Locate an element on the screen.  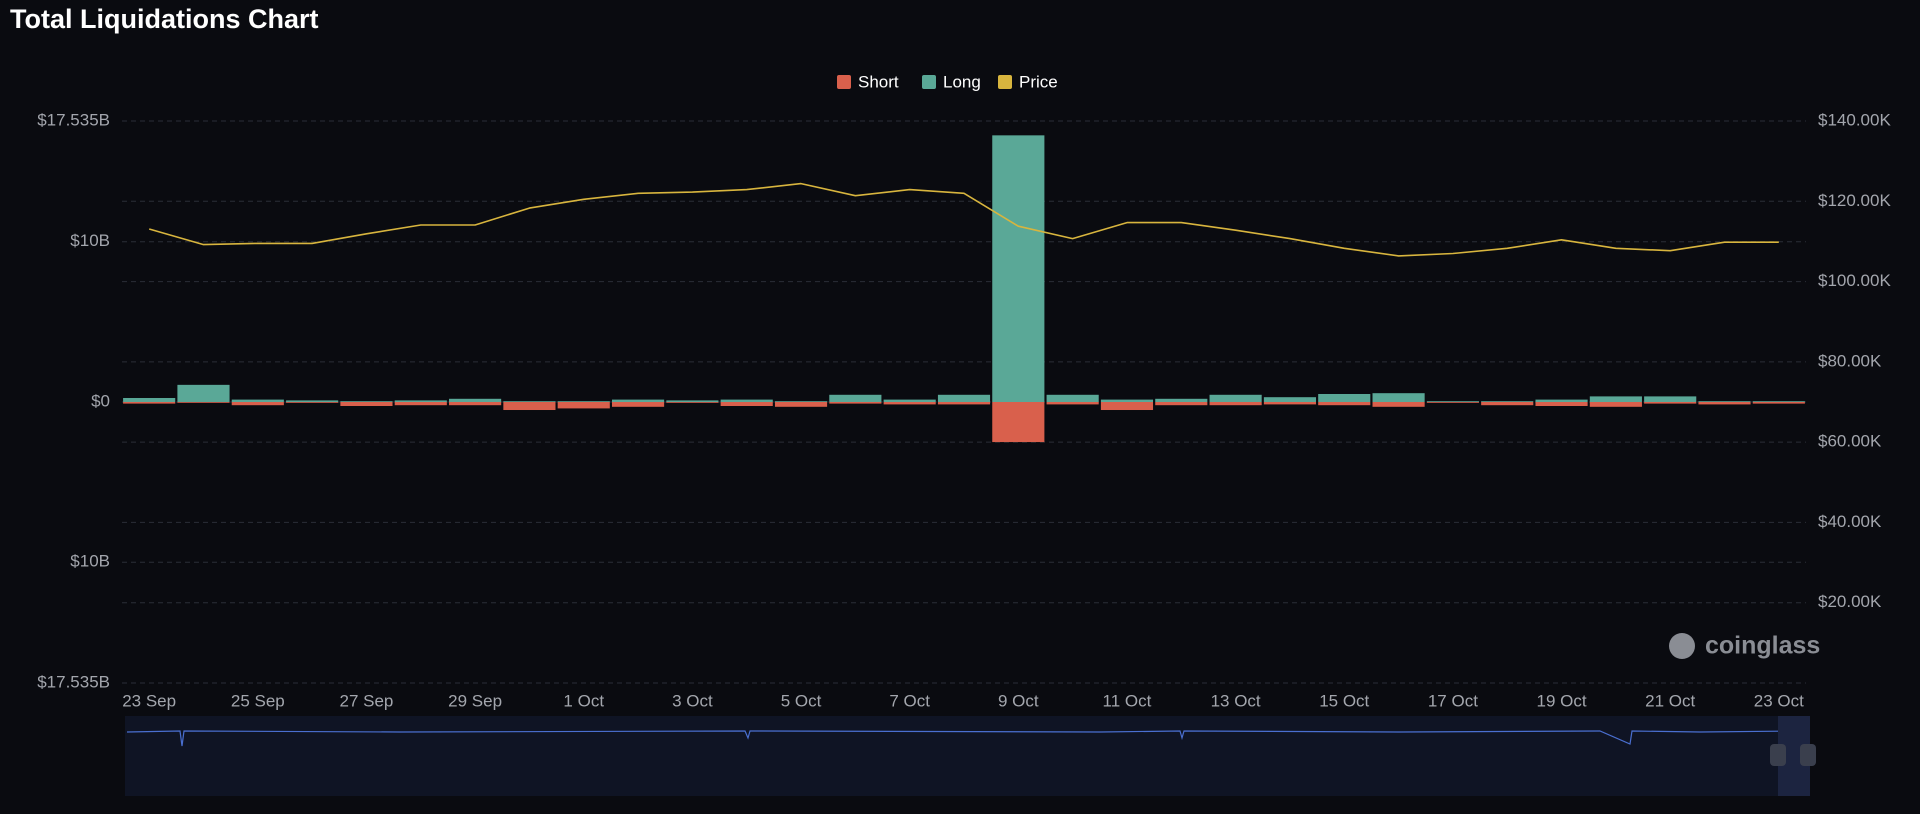
x-tick-label: 29 Sep is located at coordinates (475, 700).